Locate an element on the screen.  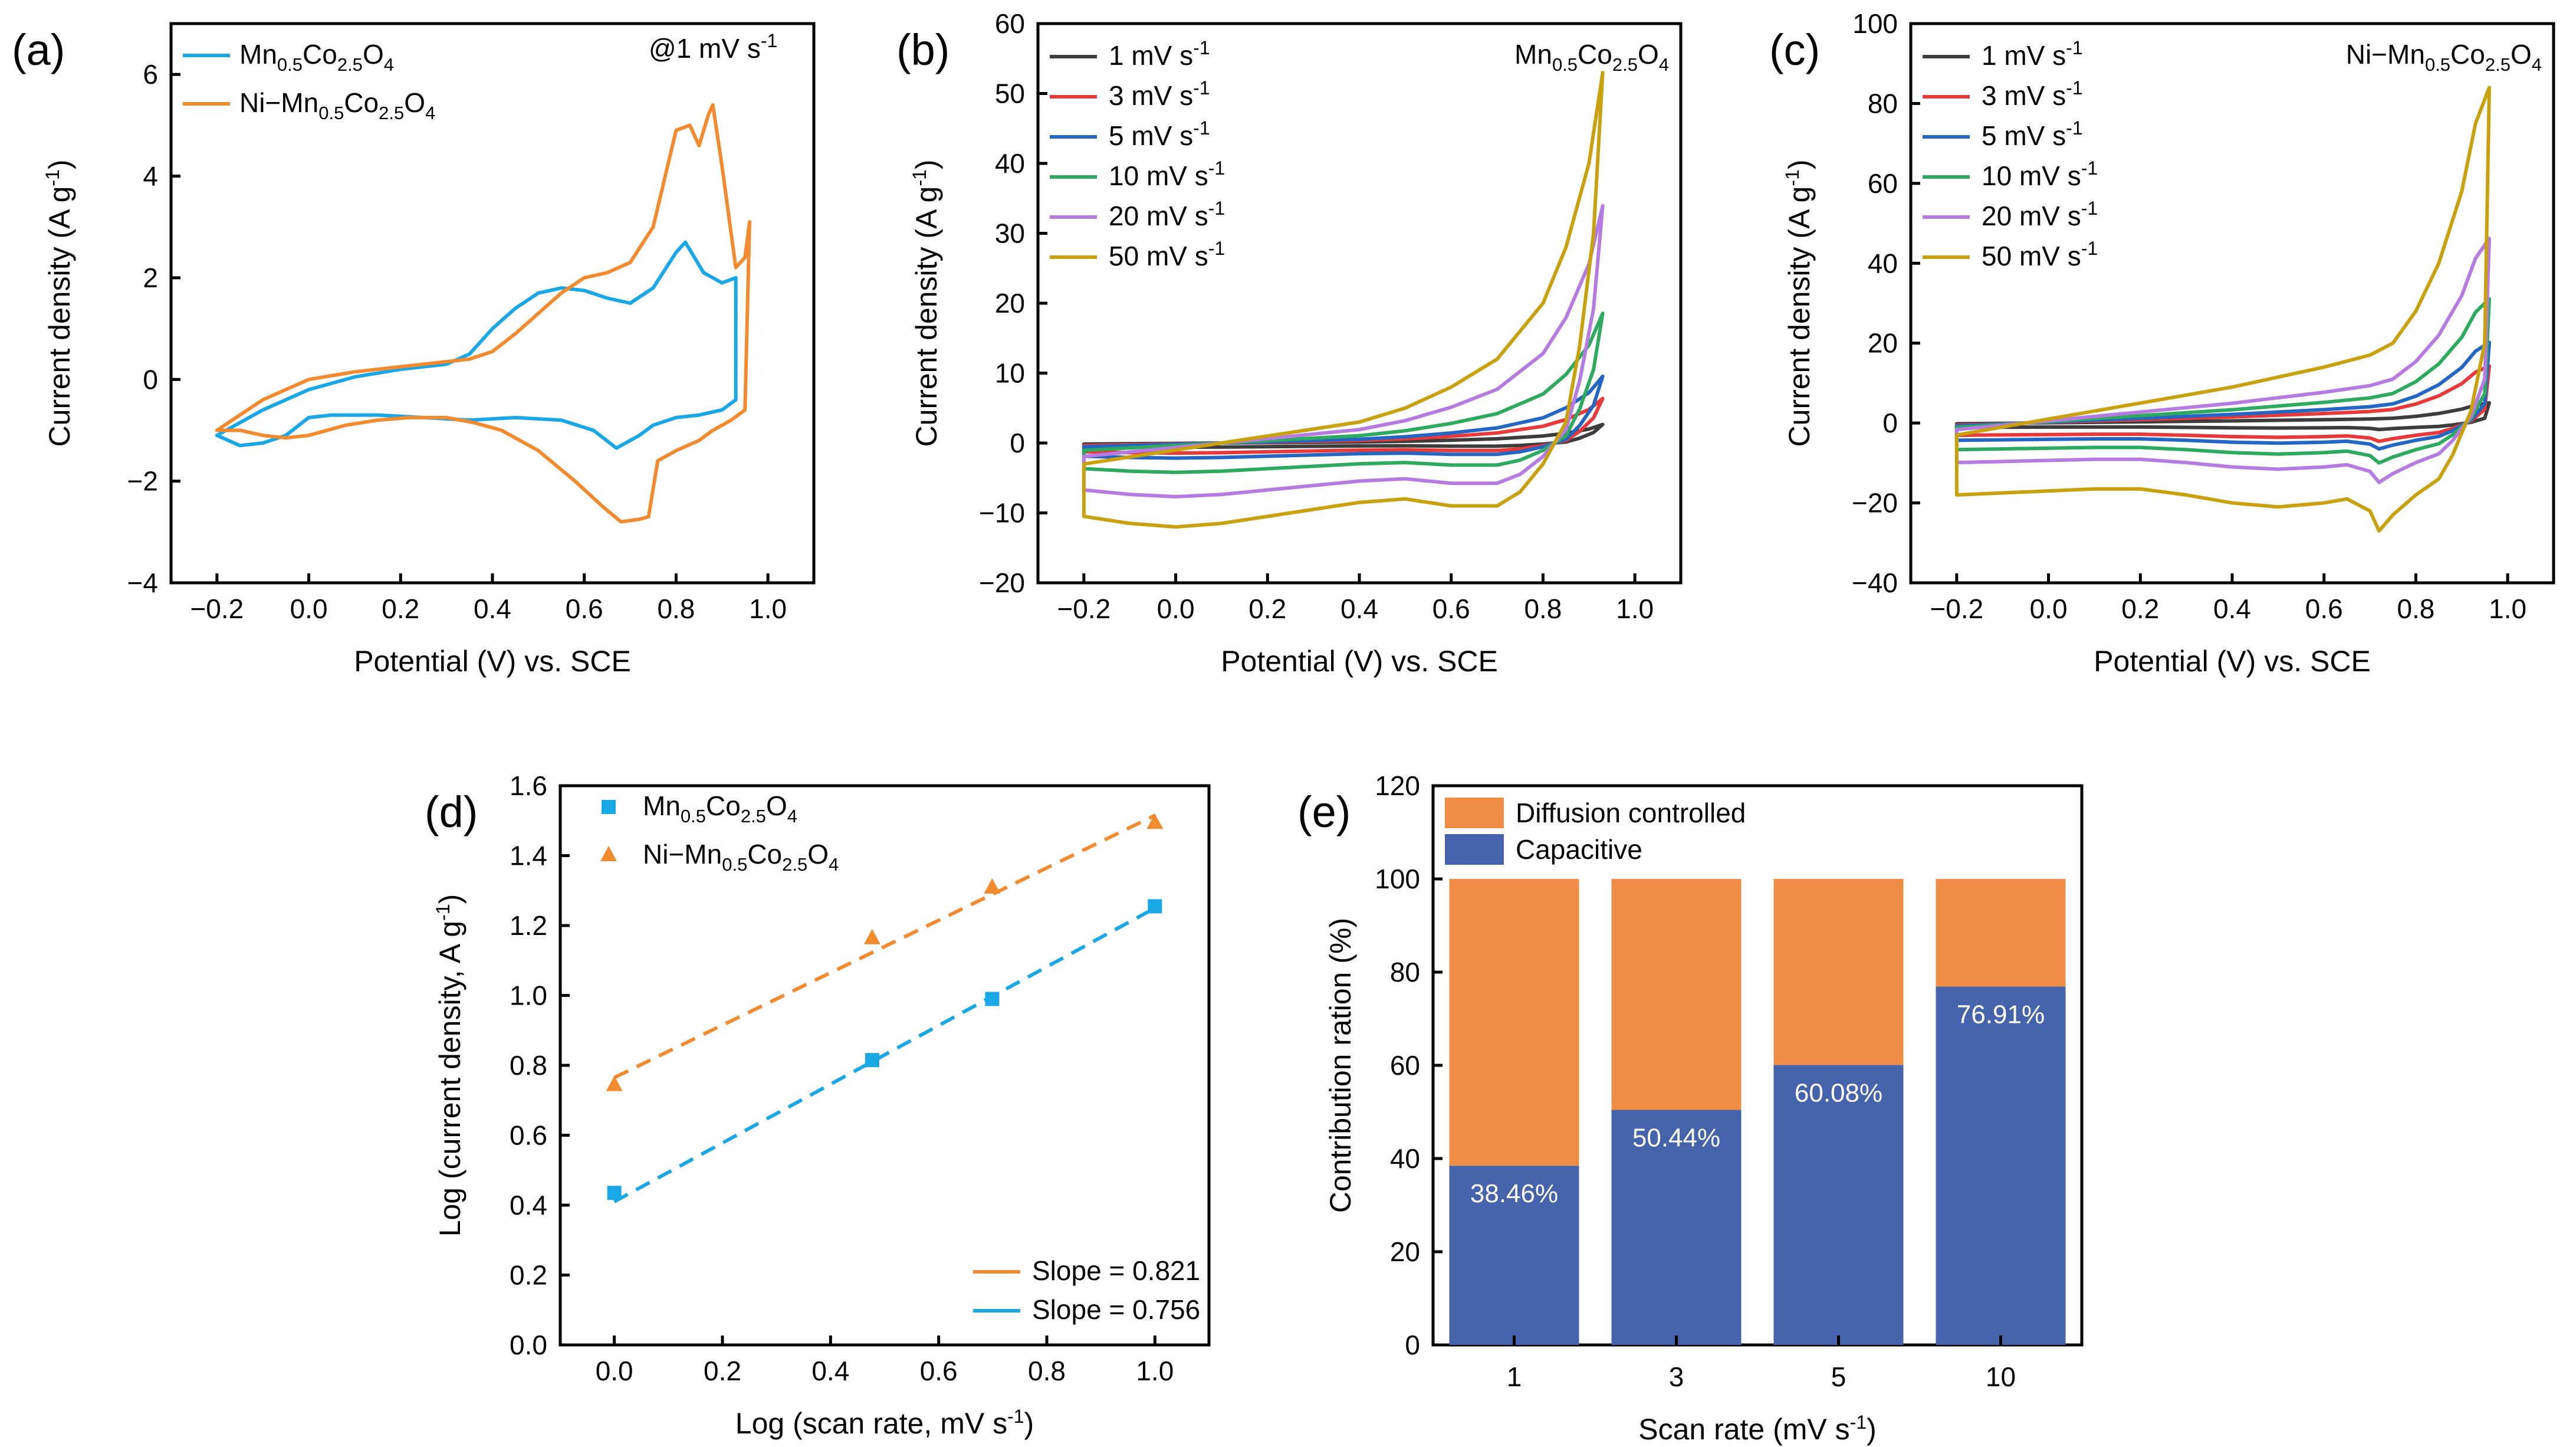
x-axis-label: Potential (V) vs. SCE is located at coordinates (2232, 661).